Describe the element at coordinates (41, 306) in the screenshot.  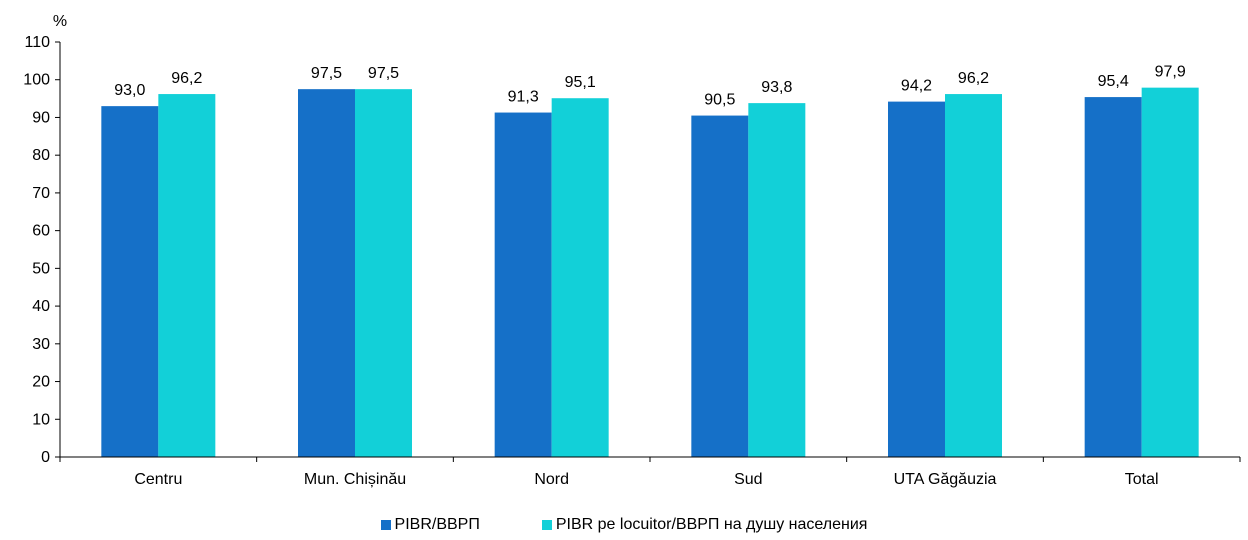
I see `y-tick-label: 40` at that location.